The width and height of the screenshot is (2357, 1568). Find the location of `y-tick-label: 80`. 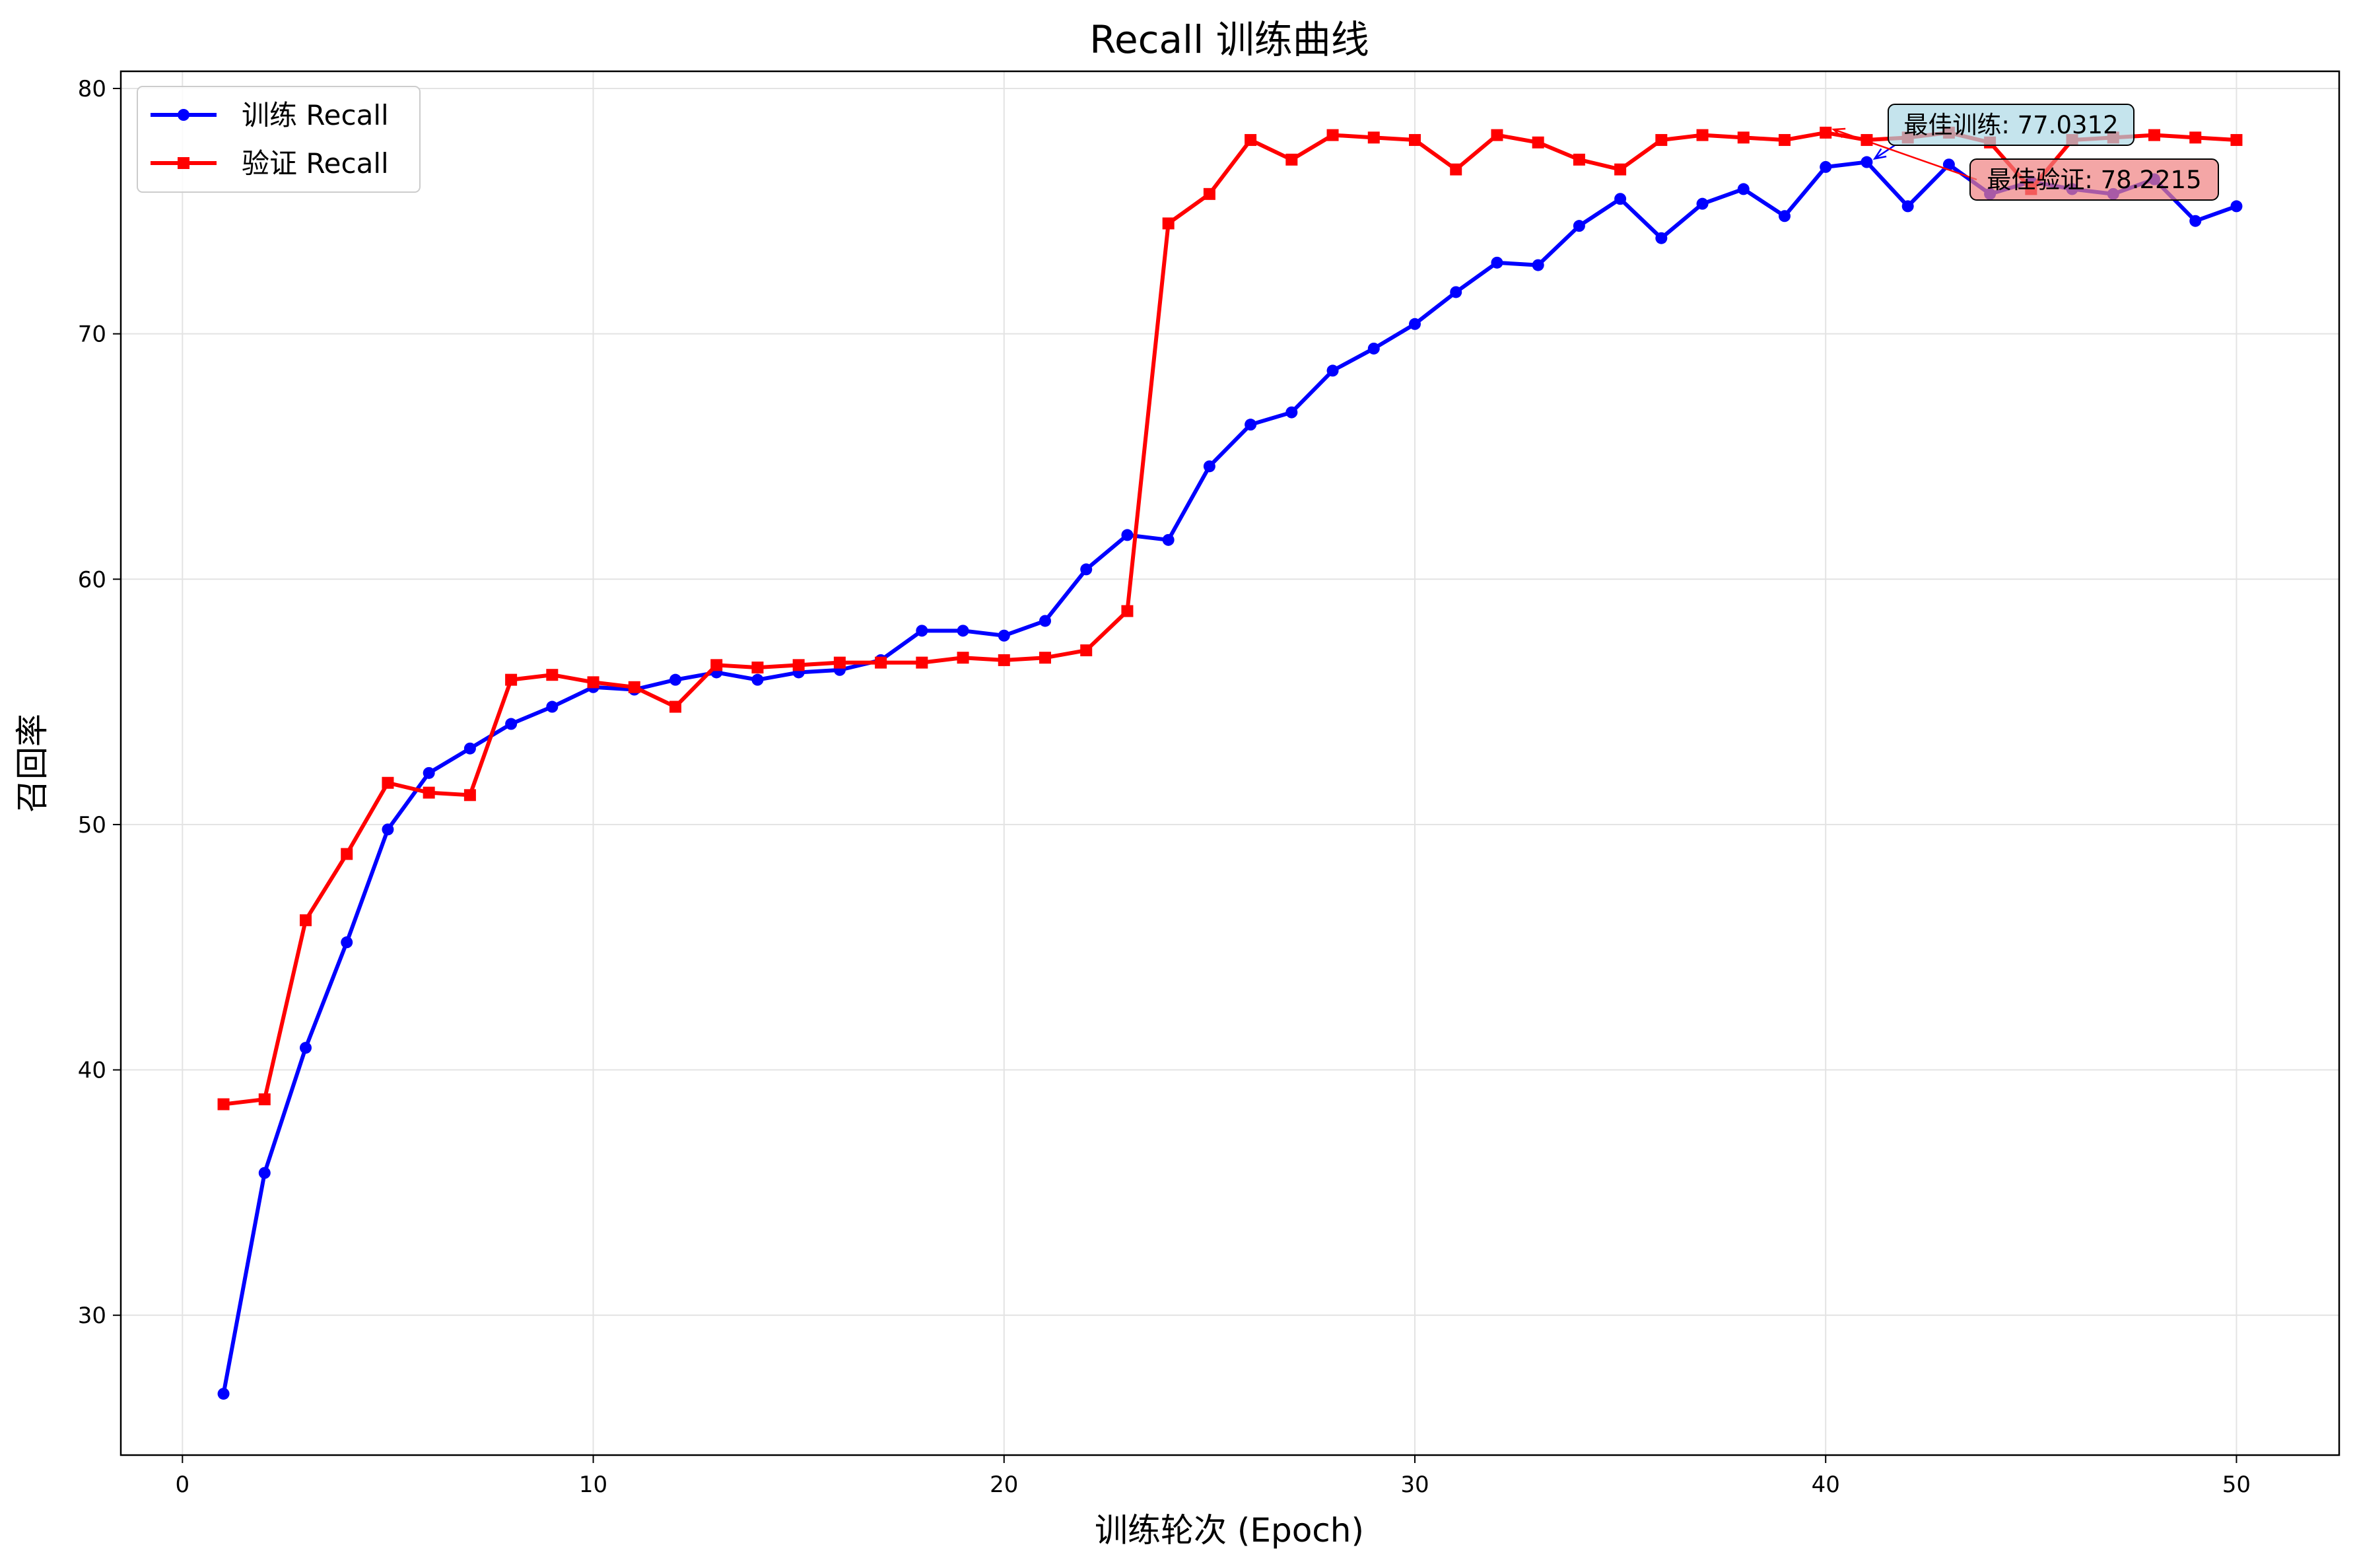

y-tick-label: 80 is located at coordinates (92, 89).